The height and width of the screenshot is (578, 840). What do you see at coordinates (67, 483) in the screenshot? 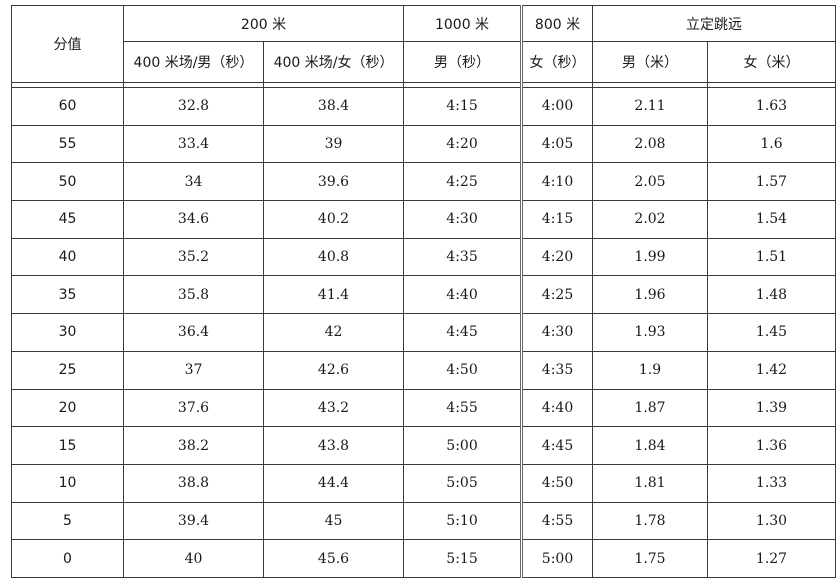
I see `cell-score: 10` at bounding box center [67, 483].